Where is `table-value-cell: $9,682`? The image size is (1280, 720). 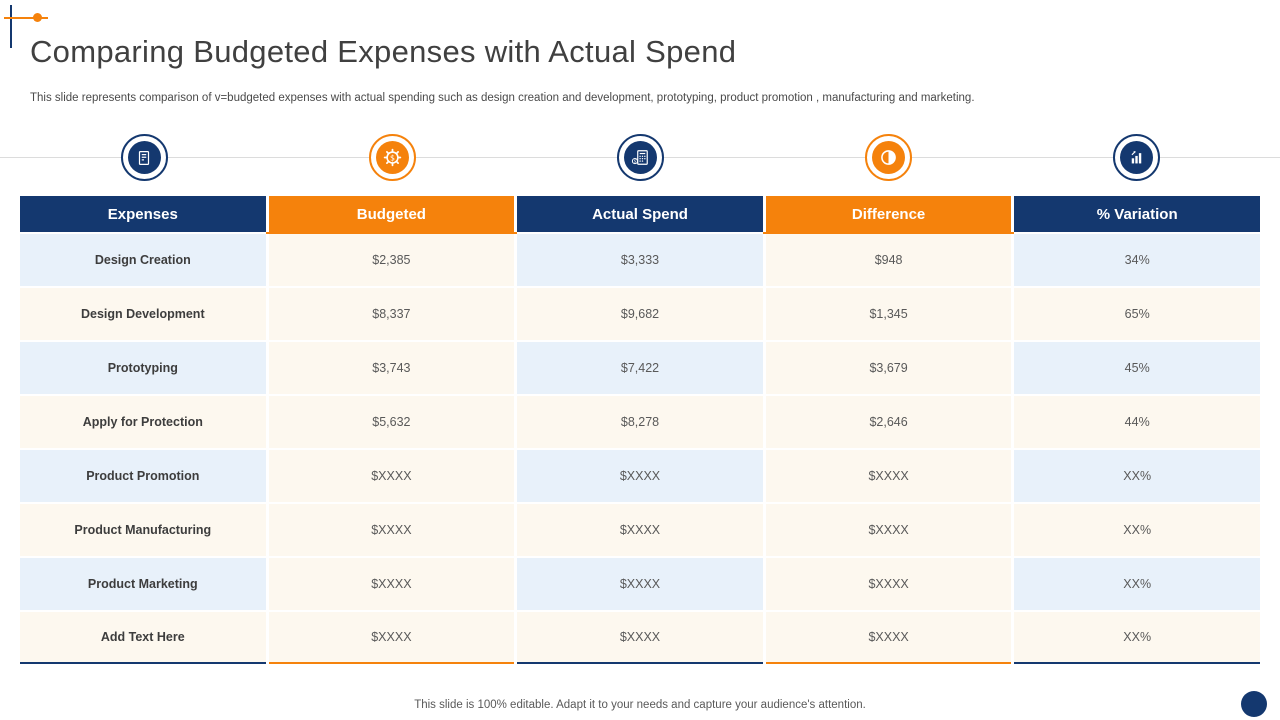 table-value-cell: $9,682 is located at coordinates (640, 314).